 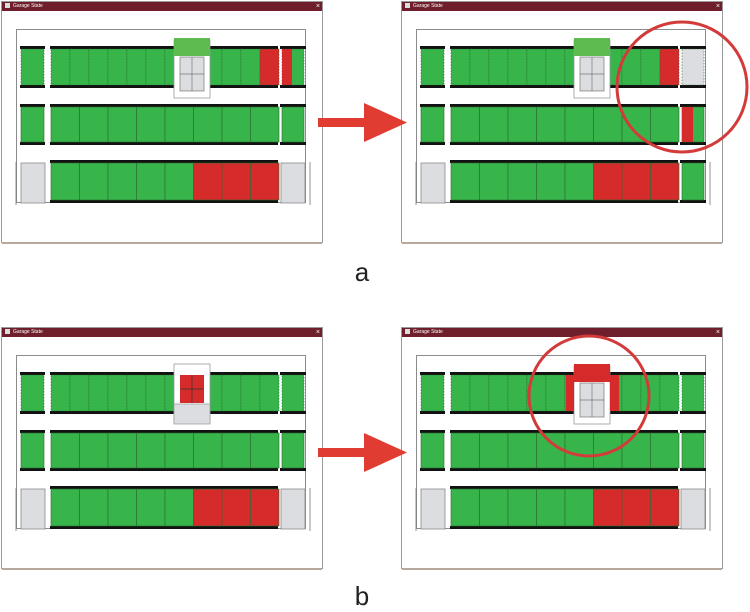 What do you see at coordinates (362, 122) in the screenshot?
I see `transition-arrow-a` at bounding box center [362, 122].